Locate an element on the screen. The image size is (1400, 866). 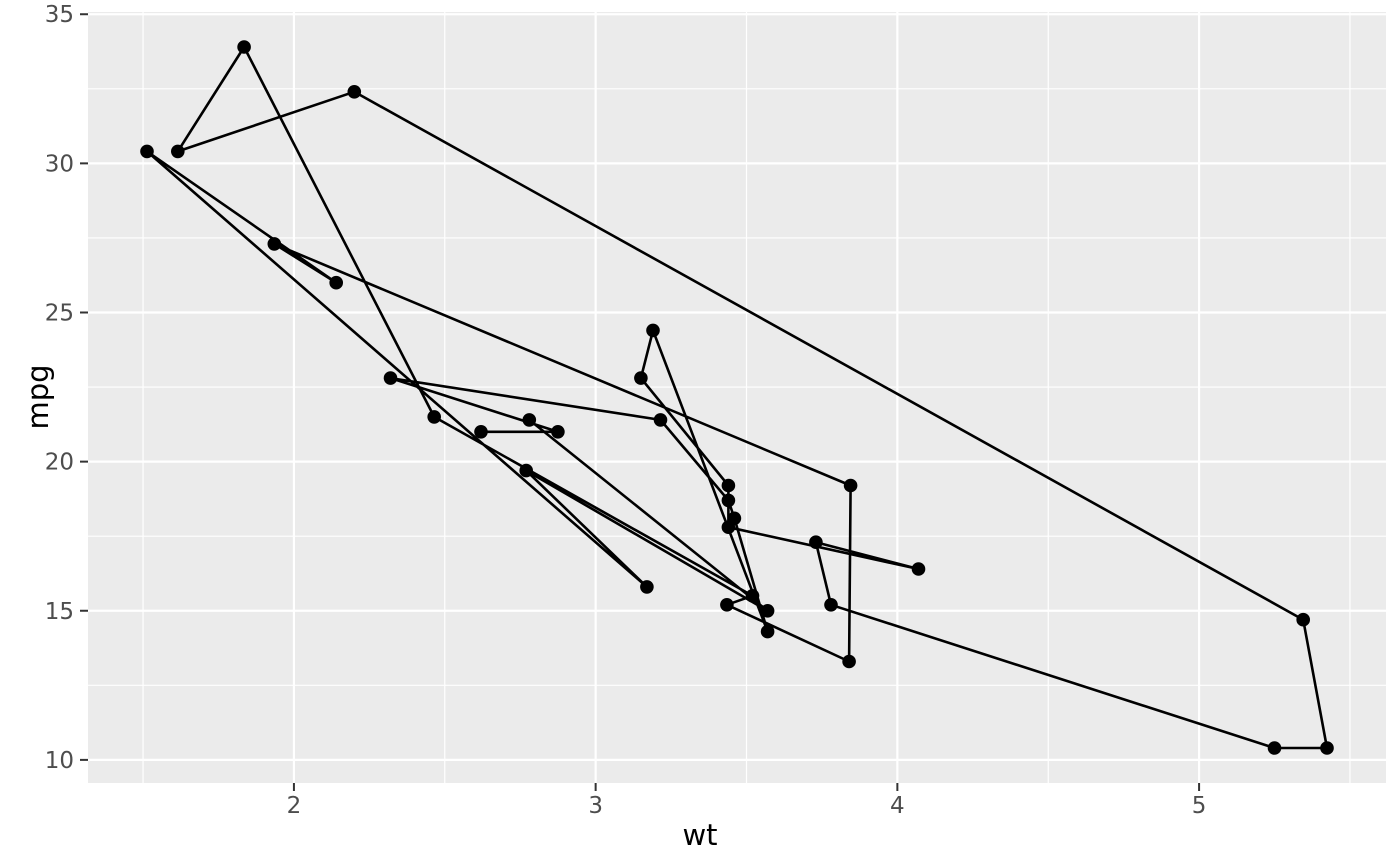
x-tick-label: 5 is located at coordinates (1199, 806).